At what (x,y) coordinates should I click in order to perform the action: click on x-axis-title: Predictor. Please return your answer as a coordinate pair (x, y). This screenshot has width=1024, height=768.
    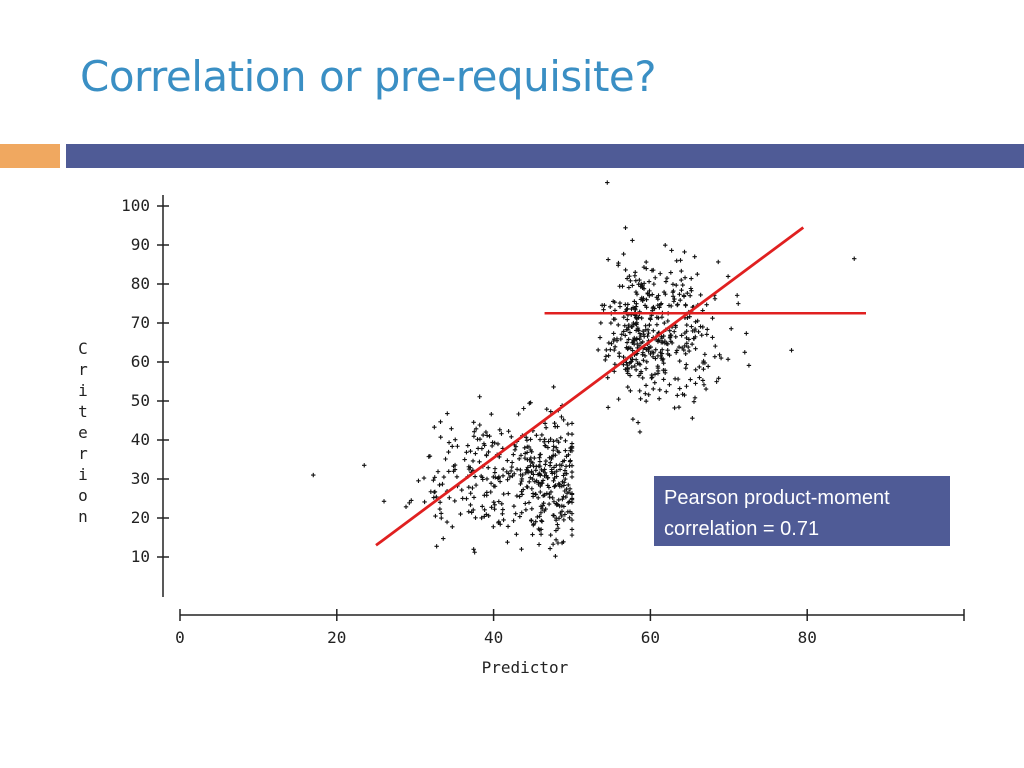
    Looking at the image, I should click on (525, 667).